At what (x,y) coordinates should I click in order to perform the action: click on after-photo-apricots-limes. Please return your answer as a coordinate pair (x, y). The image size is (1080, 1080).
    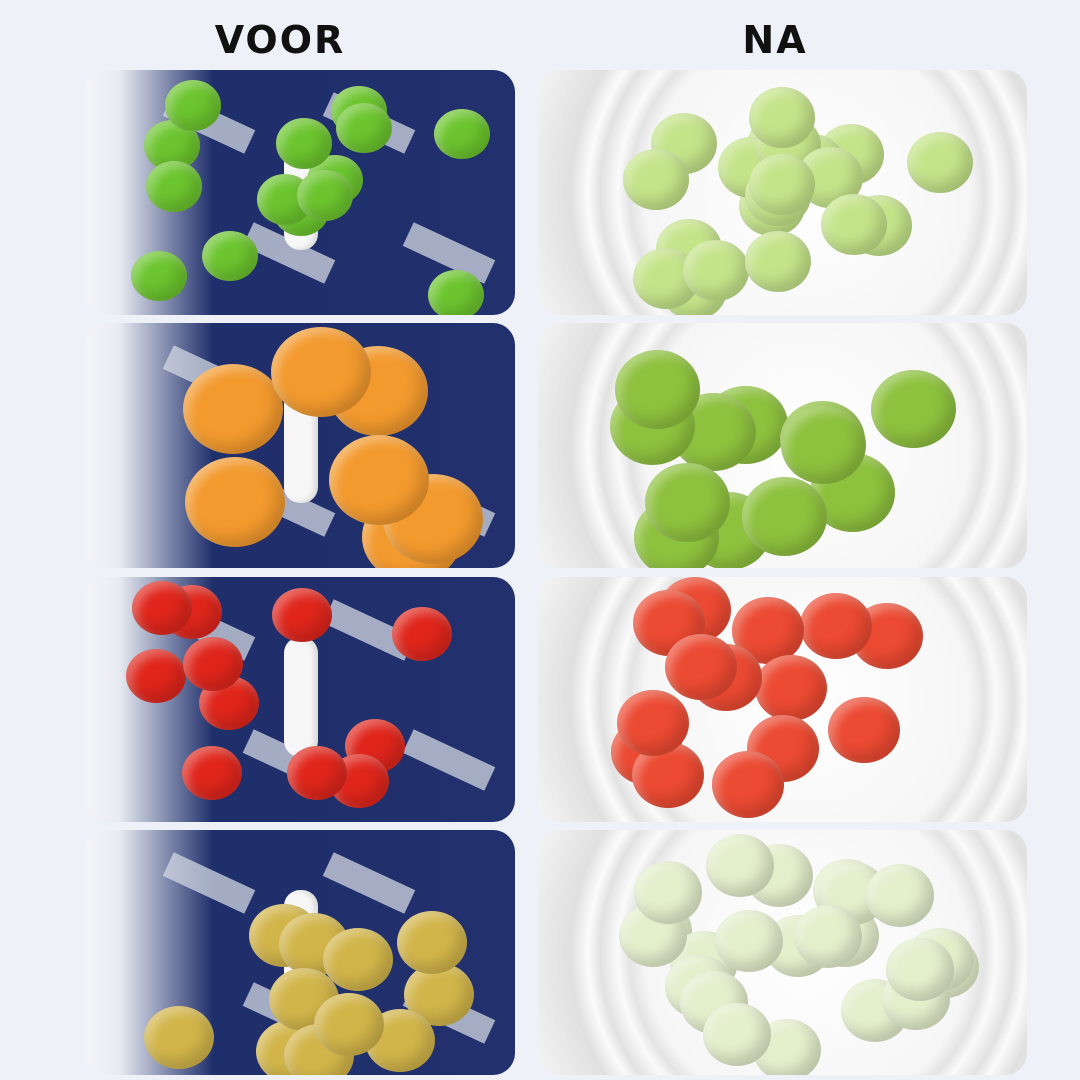
    Looking at the image, I should click on (782, 445).